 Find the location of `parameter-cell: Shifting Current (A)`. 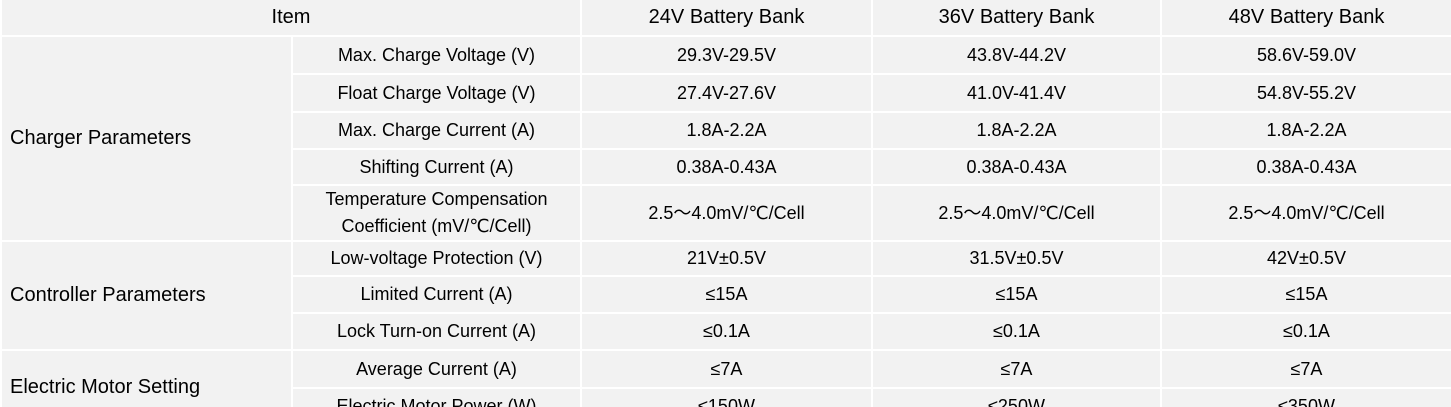

parameter-cell: Shifting Current (A) is located at coordinates (436, 167).